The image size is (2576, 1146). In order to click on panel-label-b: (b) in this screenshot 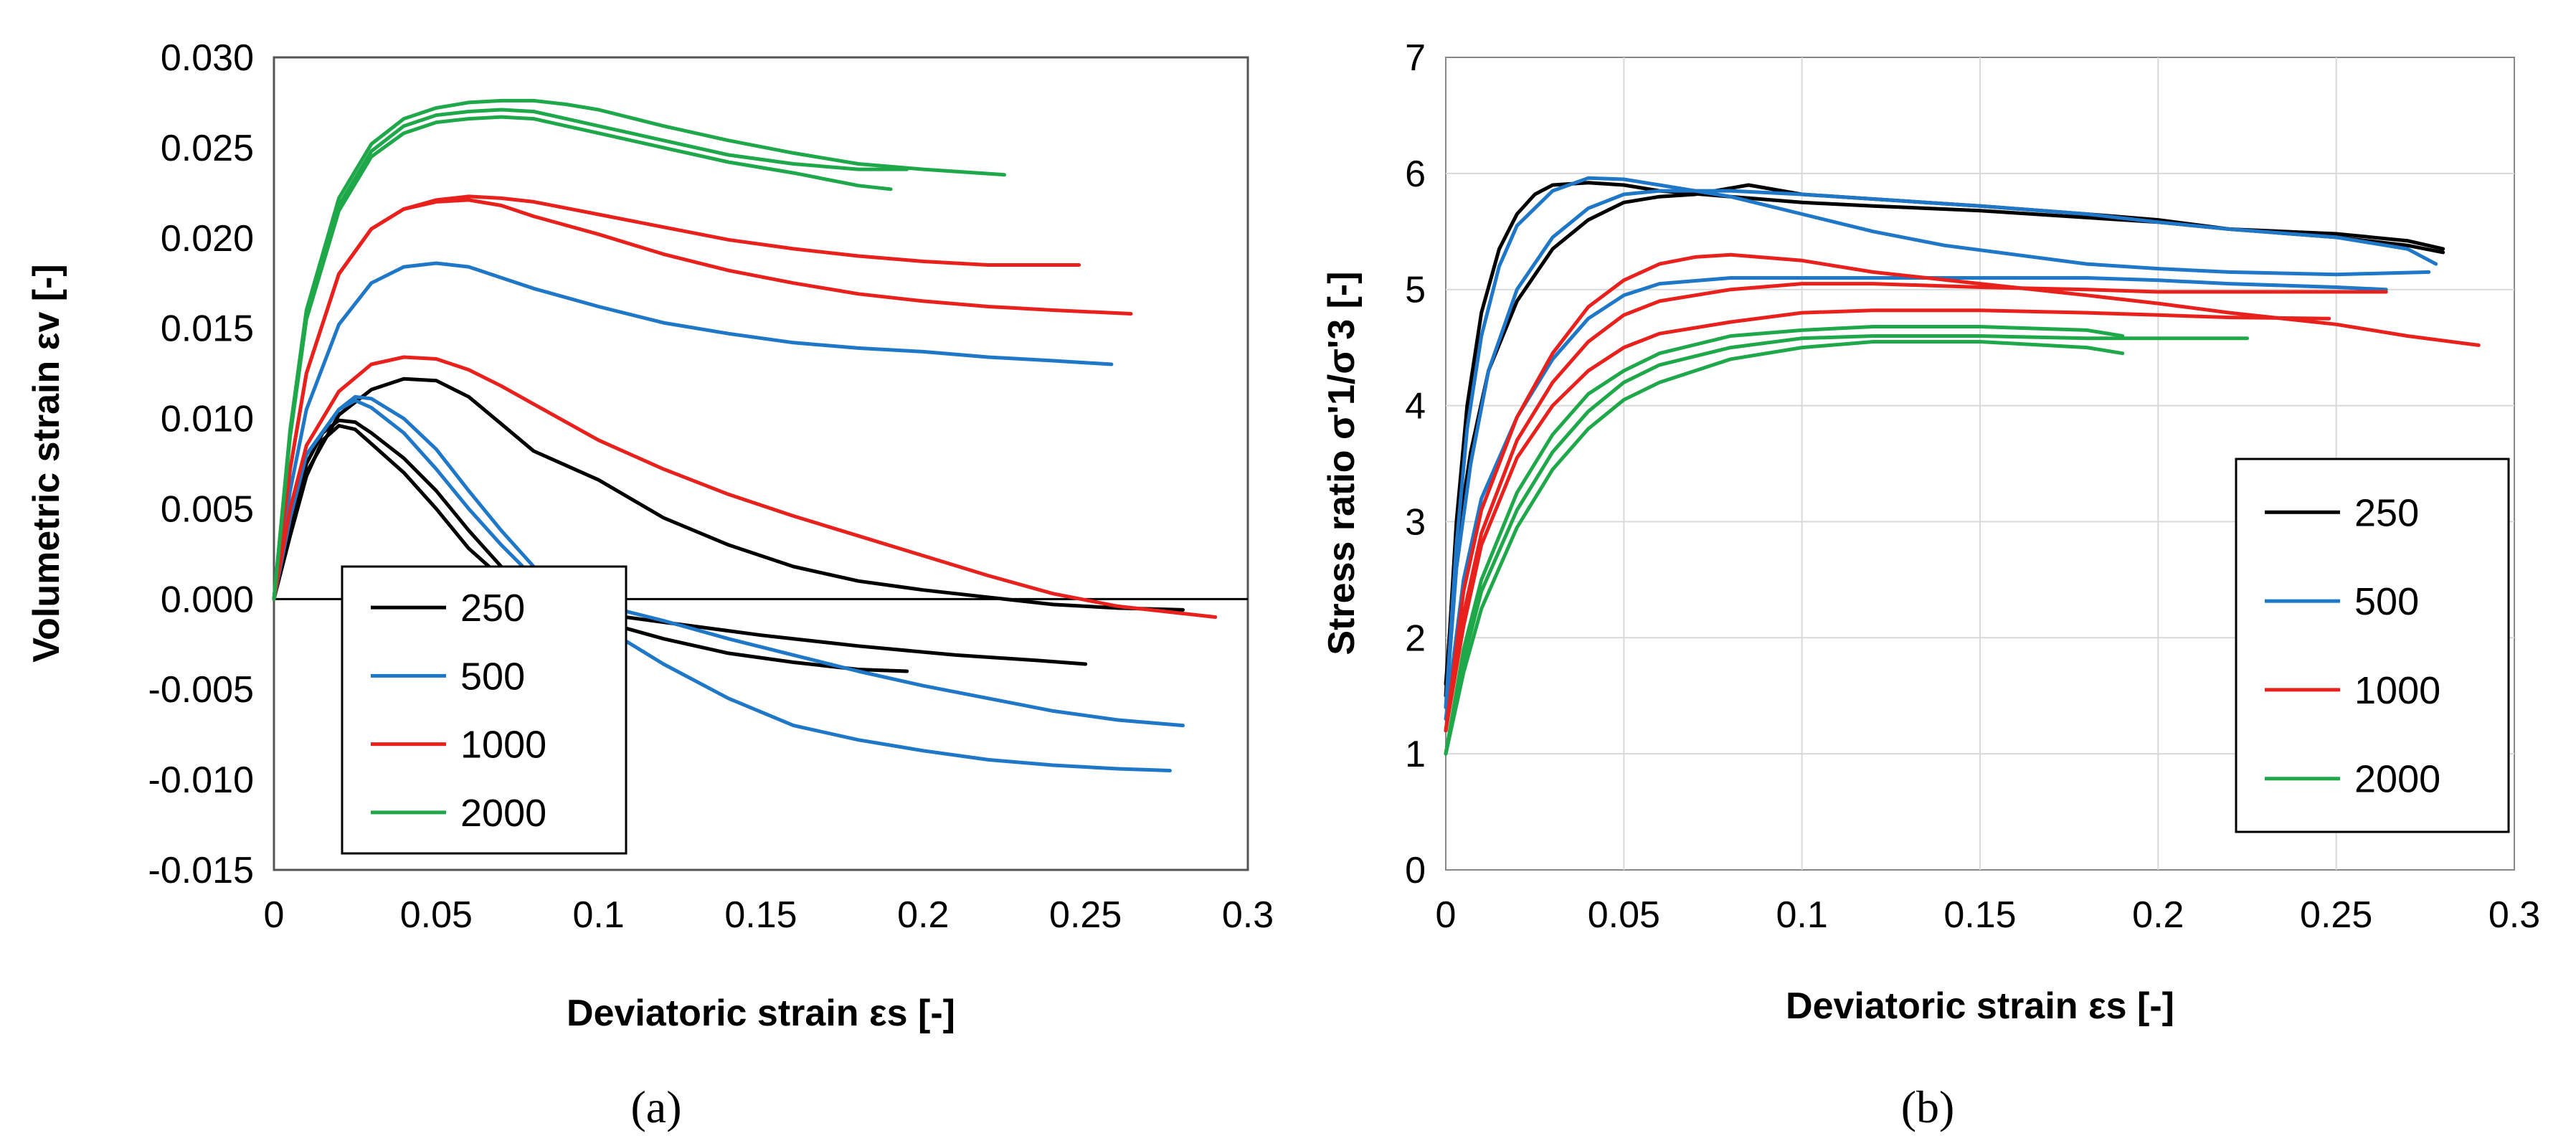, I will do `click(1928, 1106)`.